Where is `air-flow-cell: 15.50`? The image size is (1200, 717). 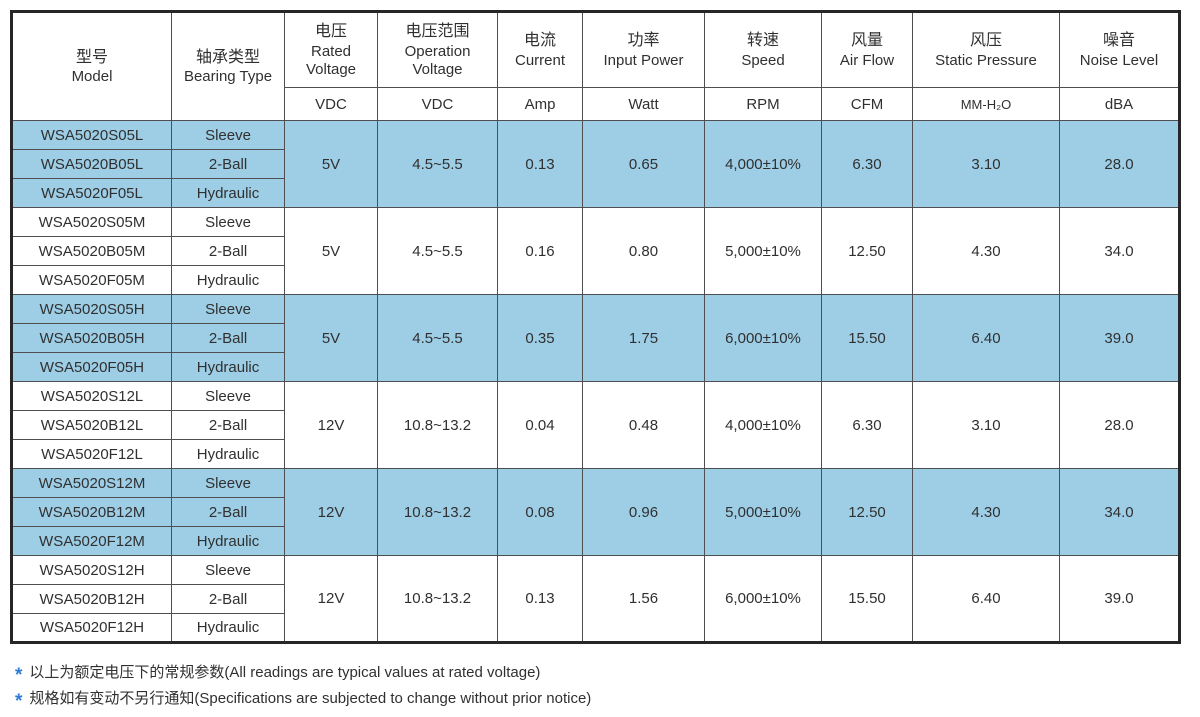 air-flow-cell: 15.50 is located at coordinates (867, 599).